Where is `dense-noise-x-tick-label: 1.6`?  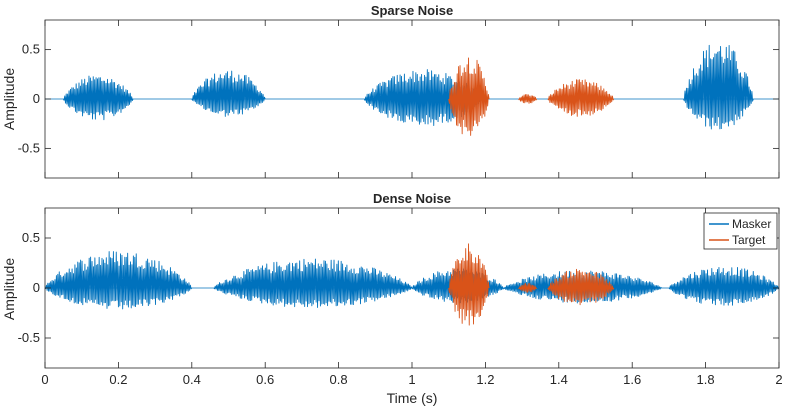
dense-noise-x-tick-label: 1.6 is located at coordinates (632, 379).